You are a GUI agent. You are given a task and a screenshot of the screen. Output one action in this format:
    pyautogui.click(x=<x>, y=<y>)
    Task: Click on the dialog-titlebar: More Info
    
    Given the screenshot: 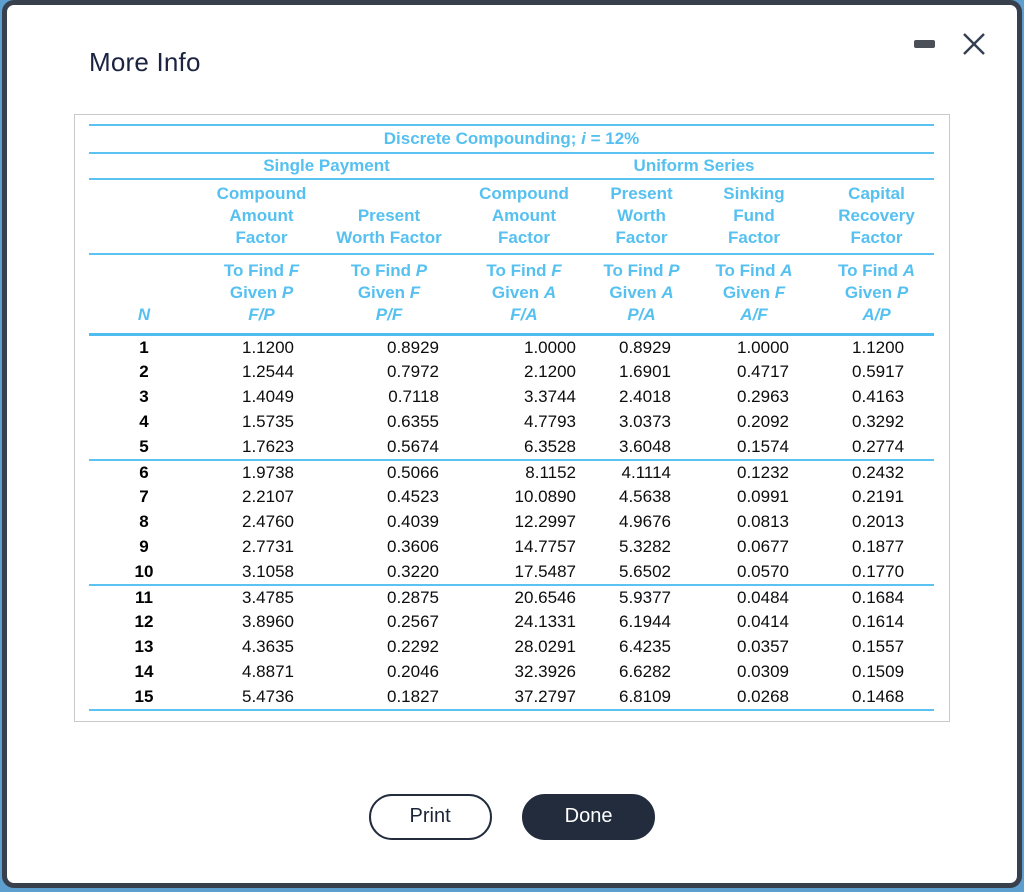 What is the action you would take?
    pyautogui.click(x=512, y=41)
    